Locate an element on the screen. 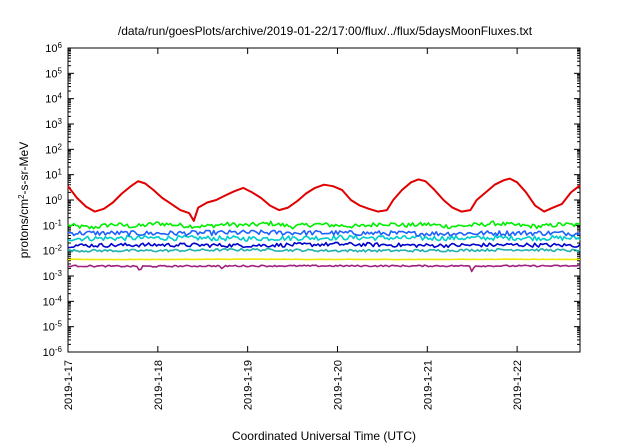  y-axis-title: protons/cm2-s-sr-MeV is located at coordinates (24, 200).